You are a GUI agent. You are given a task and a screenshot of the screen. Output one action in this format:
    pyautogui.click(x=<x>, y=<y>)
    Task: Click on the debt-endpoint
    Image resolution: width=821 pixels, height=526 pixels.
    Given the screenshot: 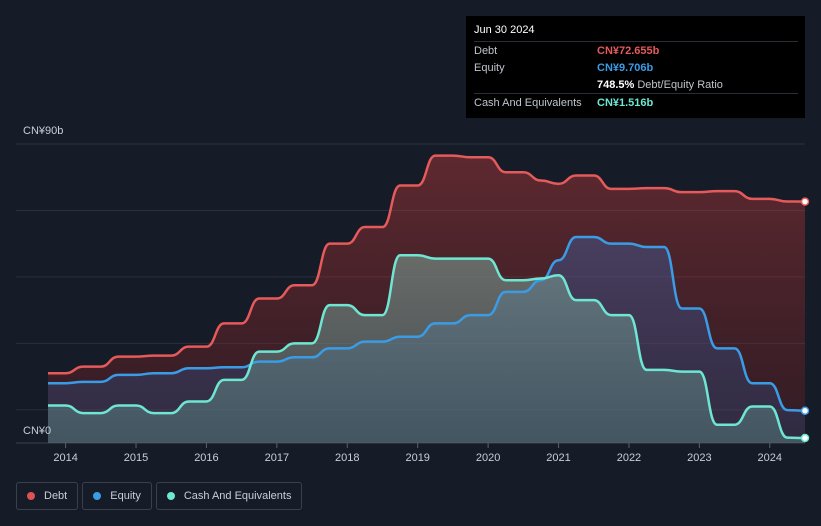 What is the action you would take?
    pyautogui.click(x=805, y=201)
    